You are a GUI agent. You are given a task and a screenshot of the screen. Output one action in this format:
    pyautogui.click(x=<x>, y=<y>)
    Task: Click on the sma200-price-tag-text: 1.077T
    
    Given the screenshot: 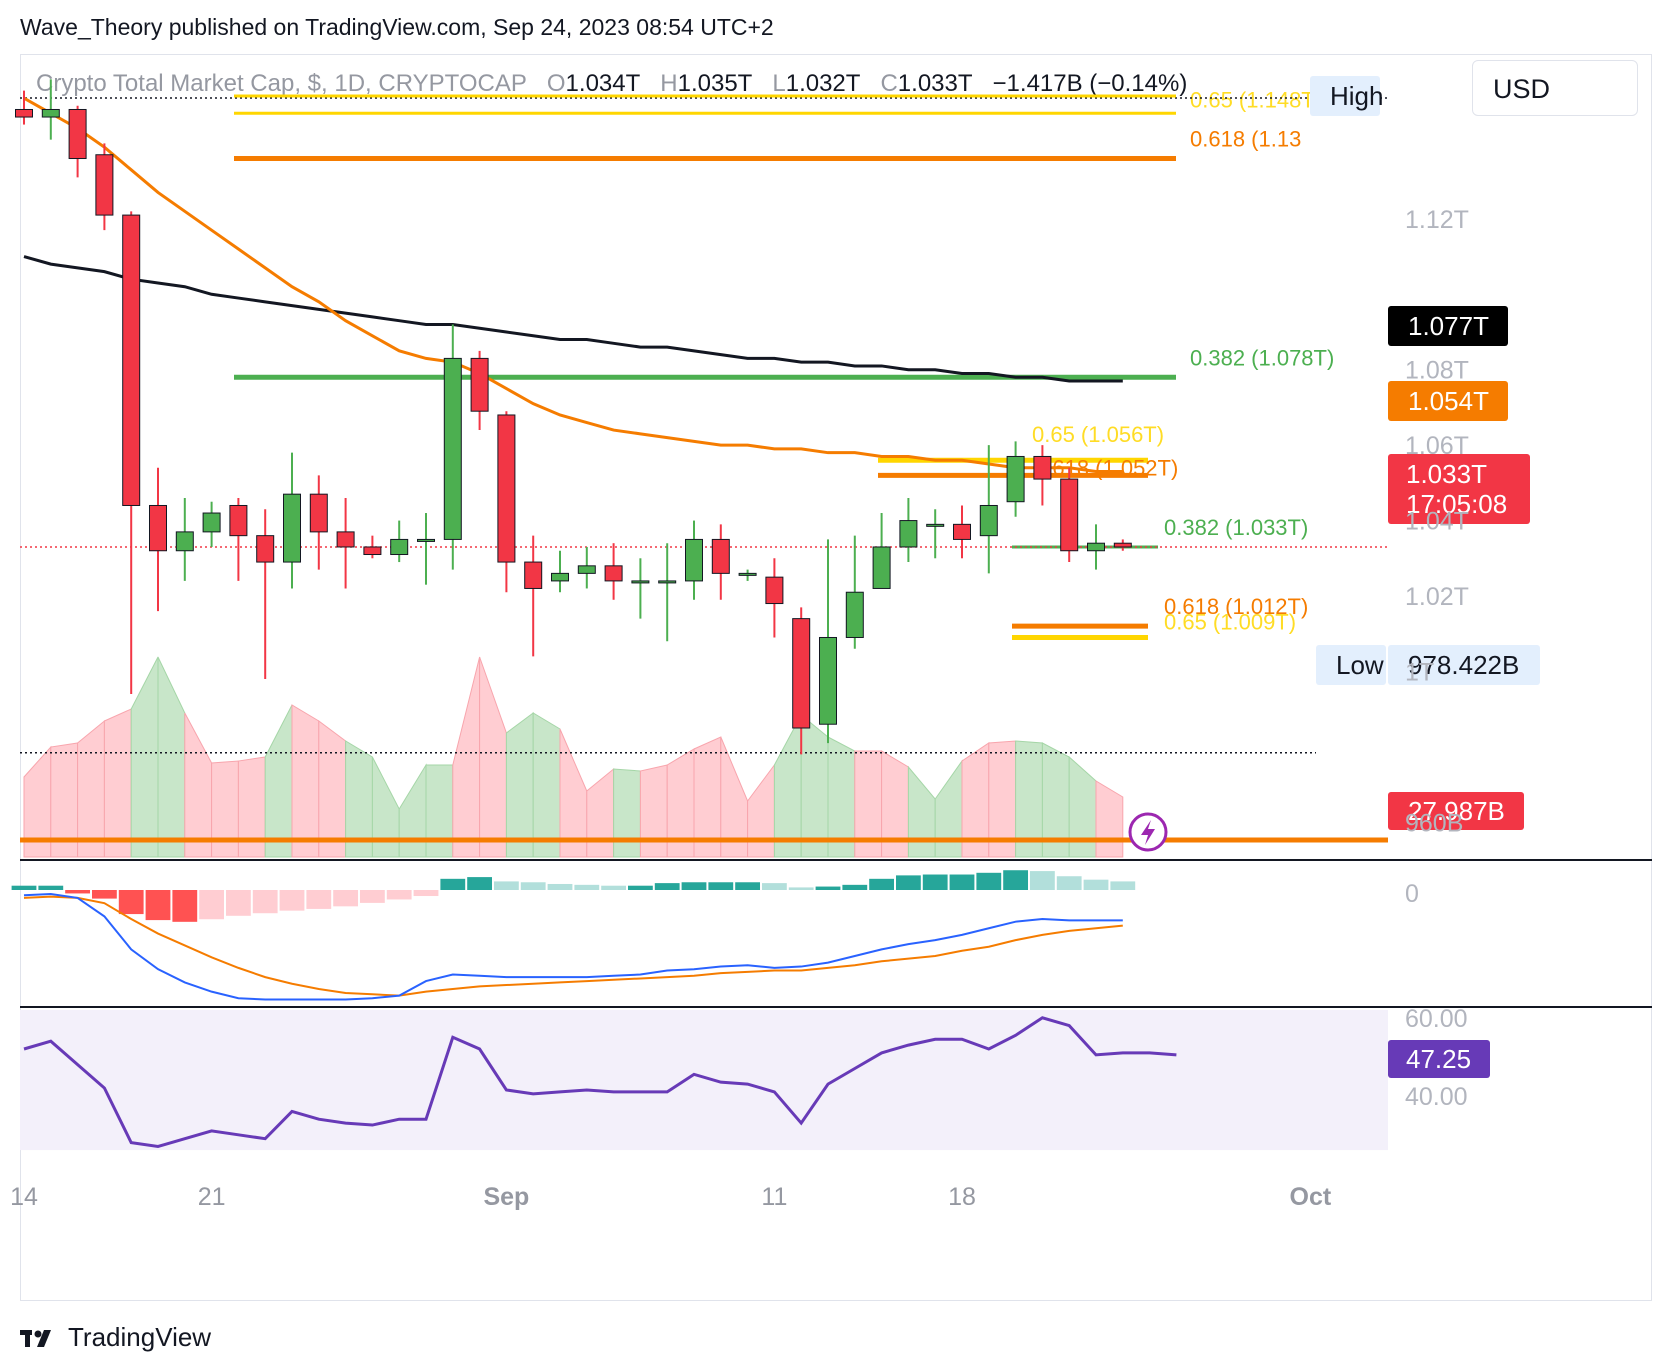 What is the action you would take?
    pyautogui.click(x=1448, y=326)
    